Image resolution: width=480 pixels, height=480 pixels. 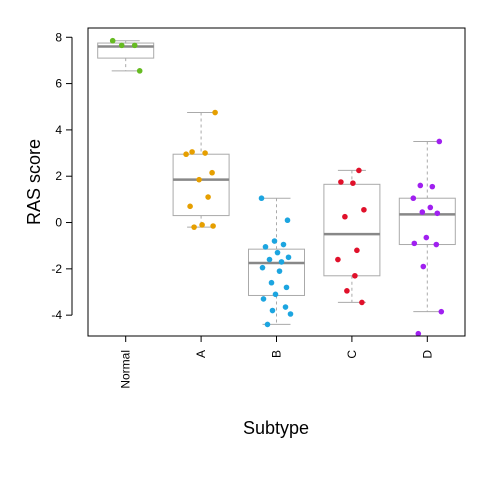 What do you see at coordinates (58, 130) in the screenshot?
I see `y-tick-label: 4` at bounding box center [58, 130].